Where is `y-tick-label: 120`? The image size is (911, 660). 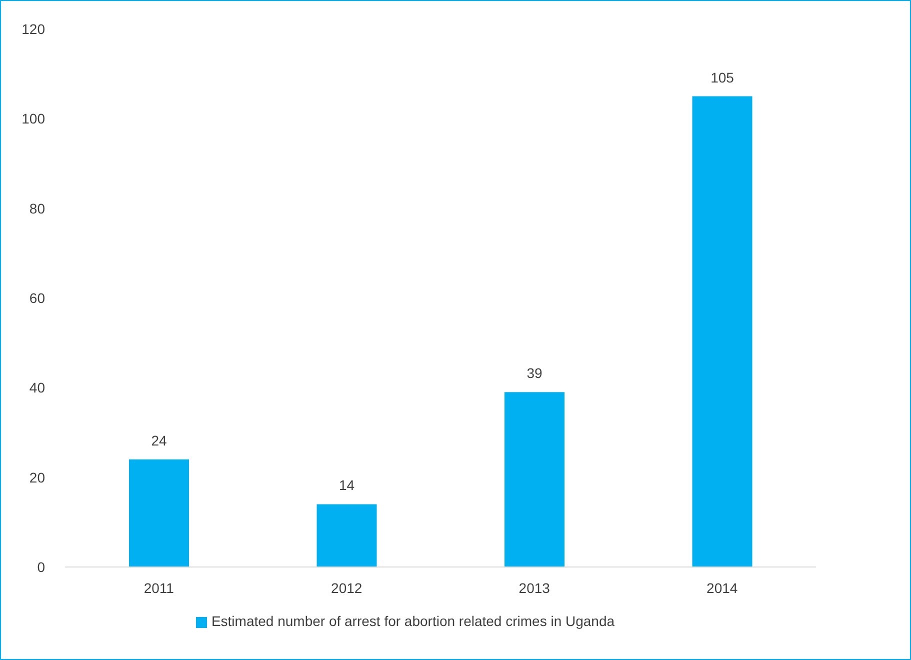
y-tick-label: 120 is located at coordinates (34, 28).